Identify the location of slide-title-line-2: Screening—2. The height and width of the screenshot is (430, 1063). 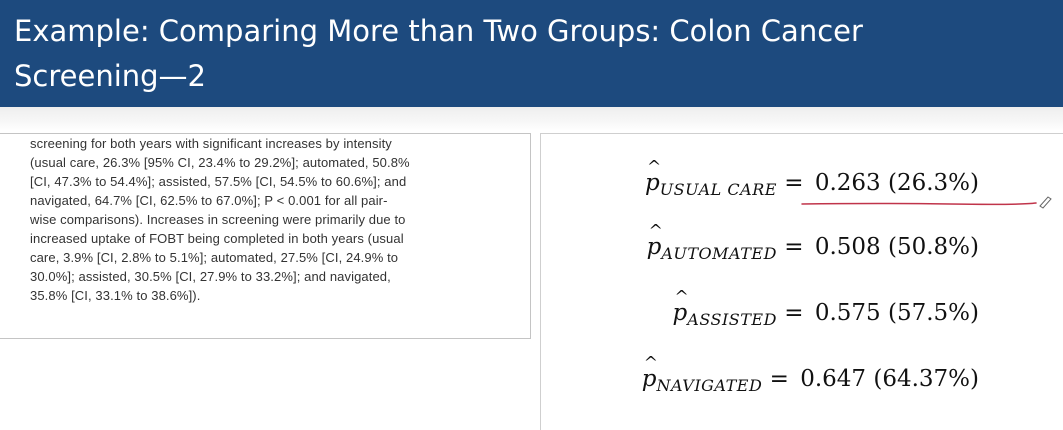
(110, 76).